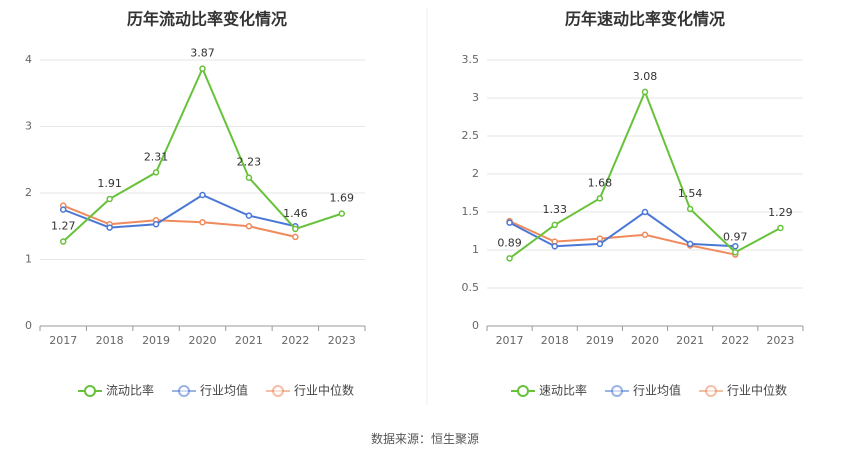 The width and height of the screenshot is (850, 458). I want to click on chart-1-data-label: 1.91, so click(109, 183).